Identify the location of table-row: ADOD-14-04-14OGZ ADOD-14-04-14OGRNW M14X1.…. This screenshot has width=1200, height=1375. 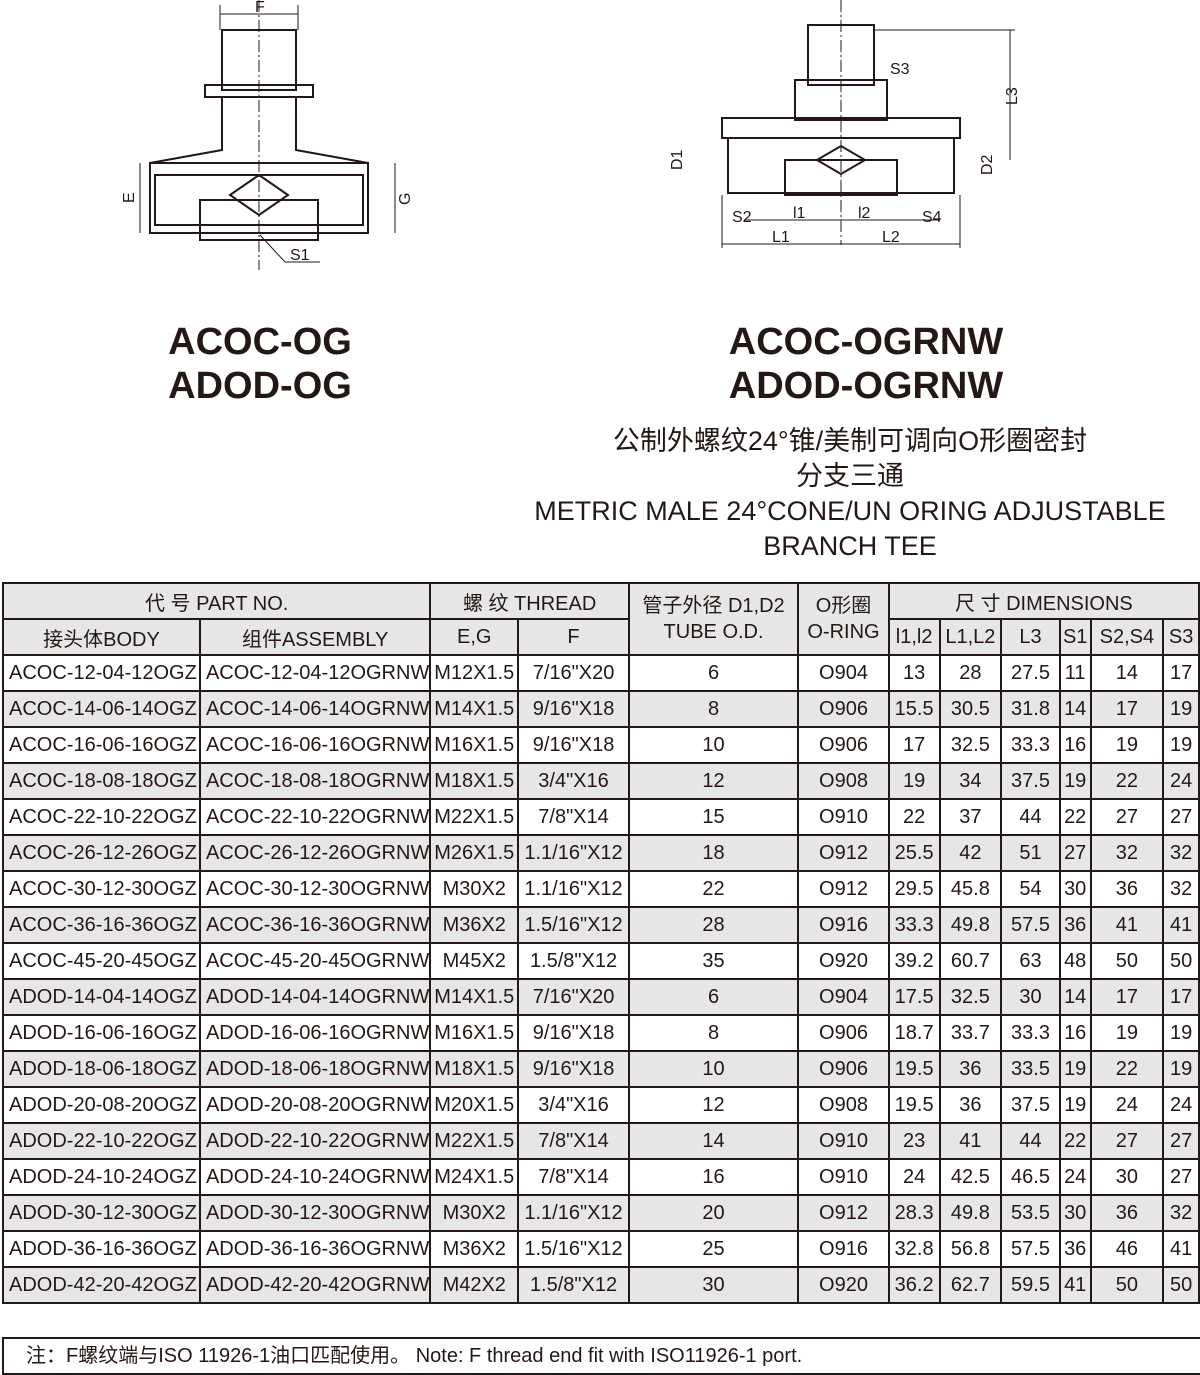
(601, 997).